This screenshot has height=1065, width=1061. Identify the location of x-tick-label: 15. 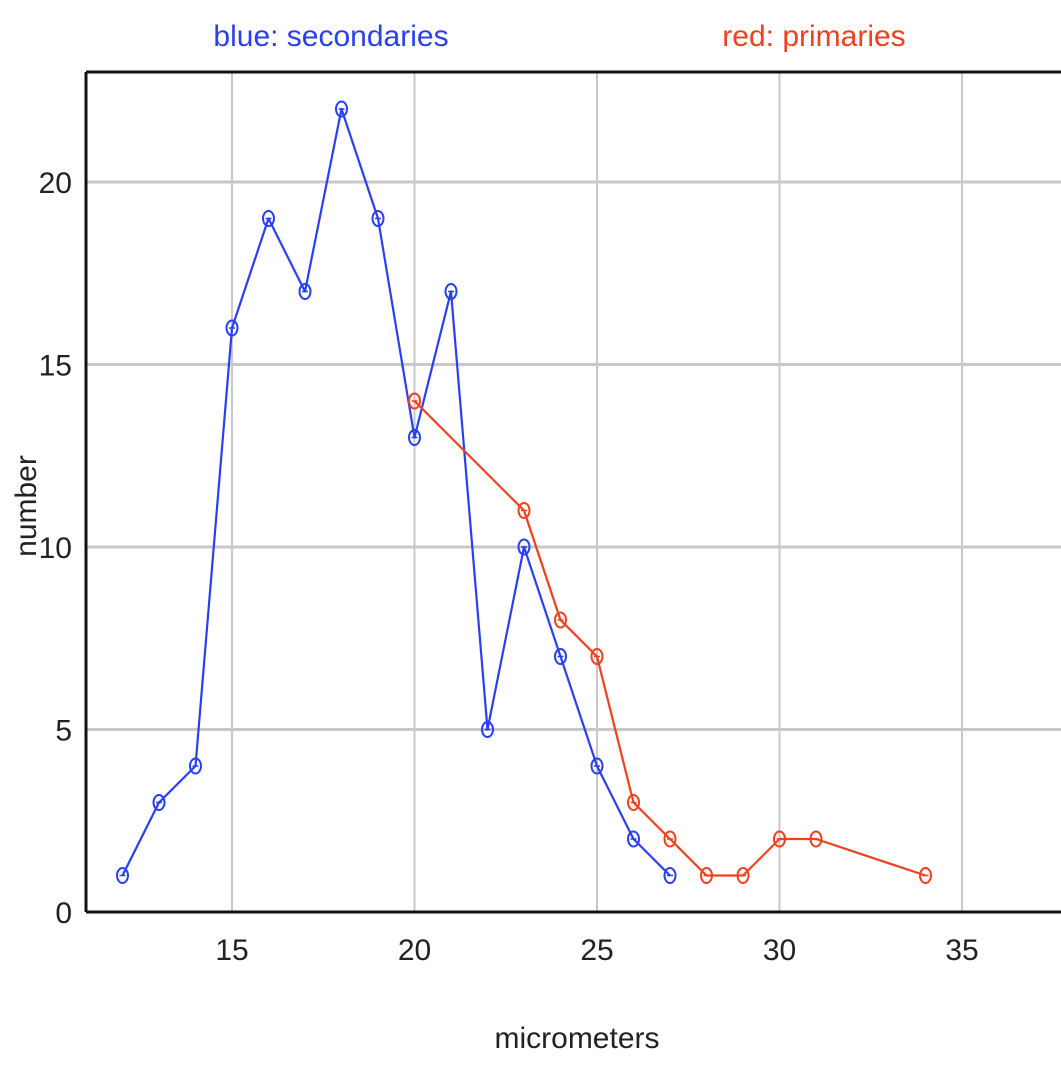
(231, 950).